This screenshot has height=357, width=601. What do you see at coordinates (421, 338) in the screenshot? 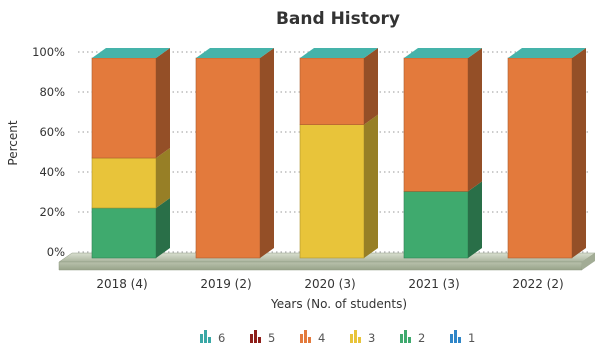
I see `legend-label: 2` at bounding box center [421, 338].